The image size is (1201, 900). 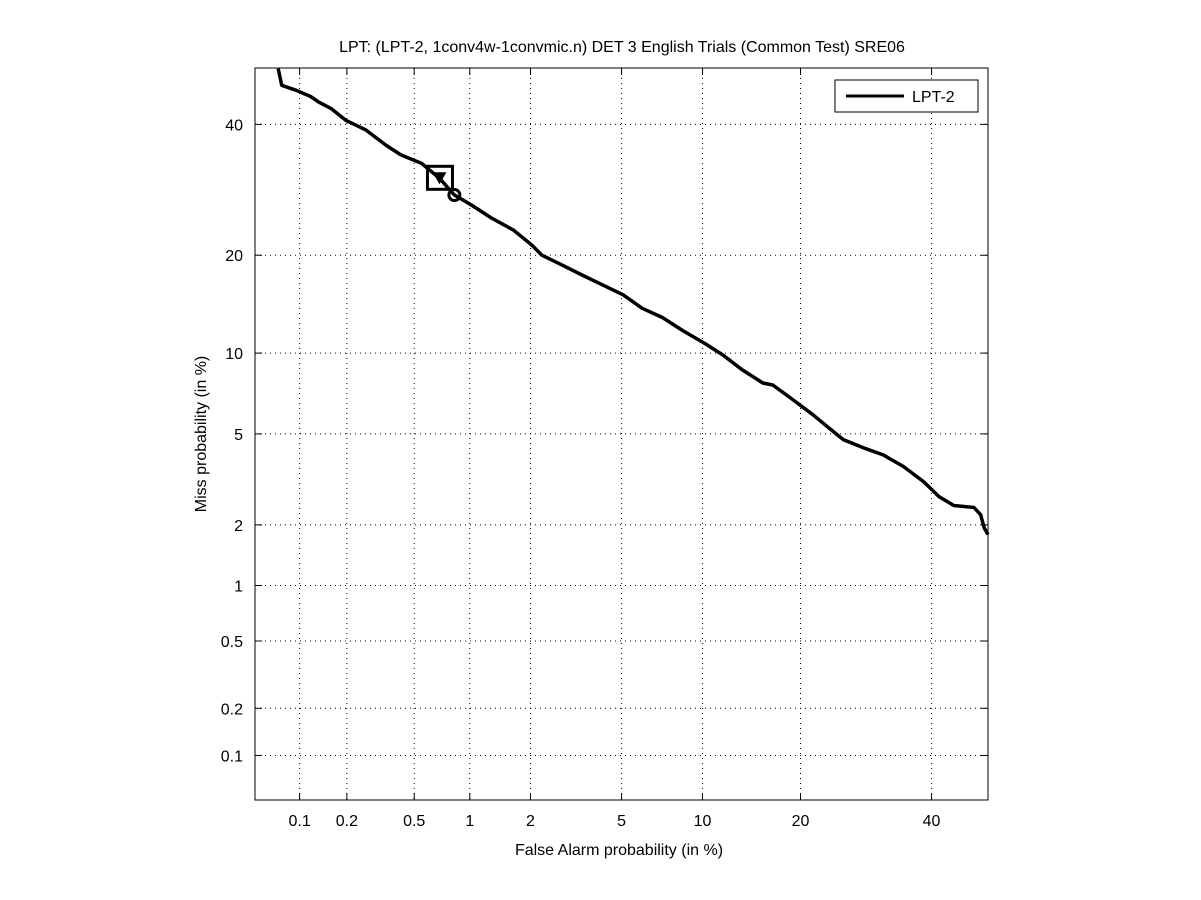 What do you see at coordinates (232, 756) in the screenshot?
I see `y-tick-label: 0.1` at bounding box center [232, 756].